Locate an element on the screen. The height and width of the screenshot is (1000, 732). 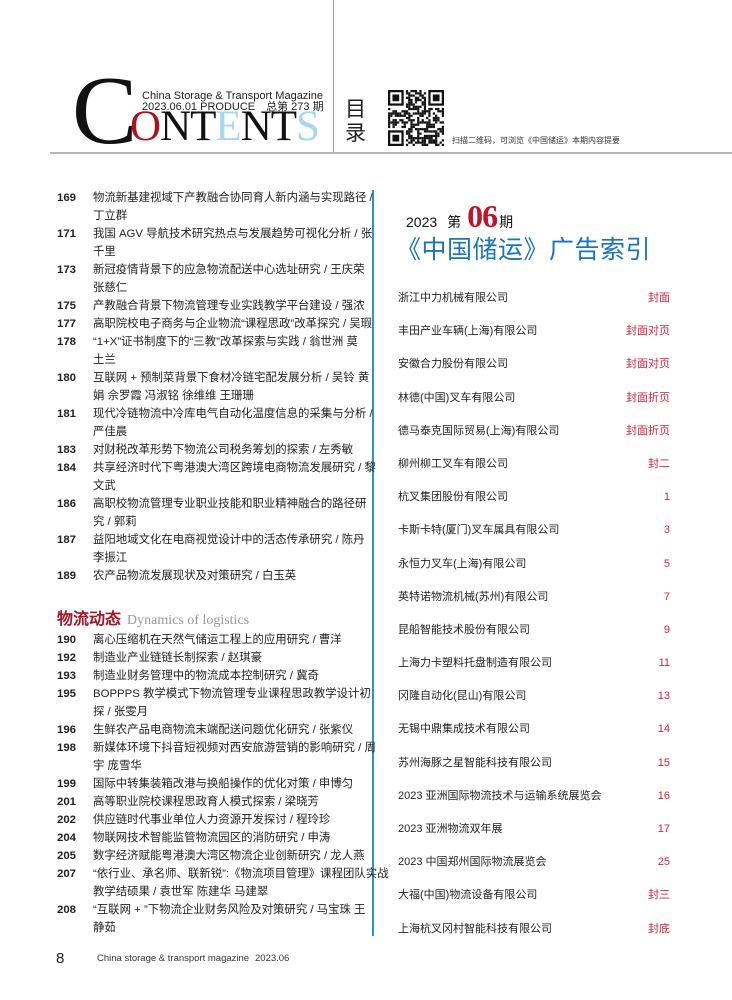
ad-item: 德马泰克国际贸易(上海)有限公司 封面折页 is located at coordinates (534, 439).